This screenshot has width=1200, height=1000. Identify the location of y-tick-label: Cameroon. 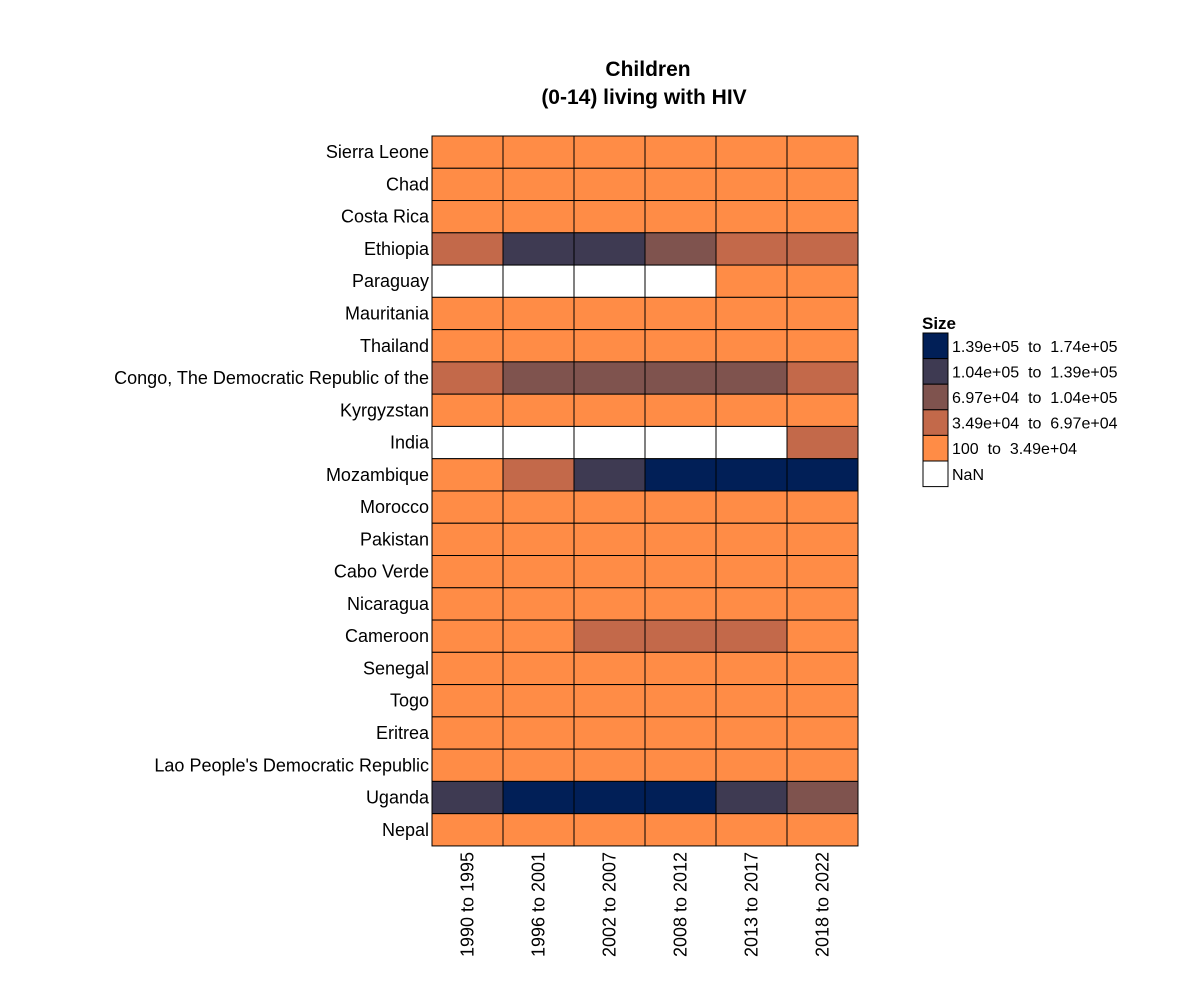
(387, 636).